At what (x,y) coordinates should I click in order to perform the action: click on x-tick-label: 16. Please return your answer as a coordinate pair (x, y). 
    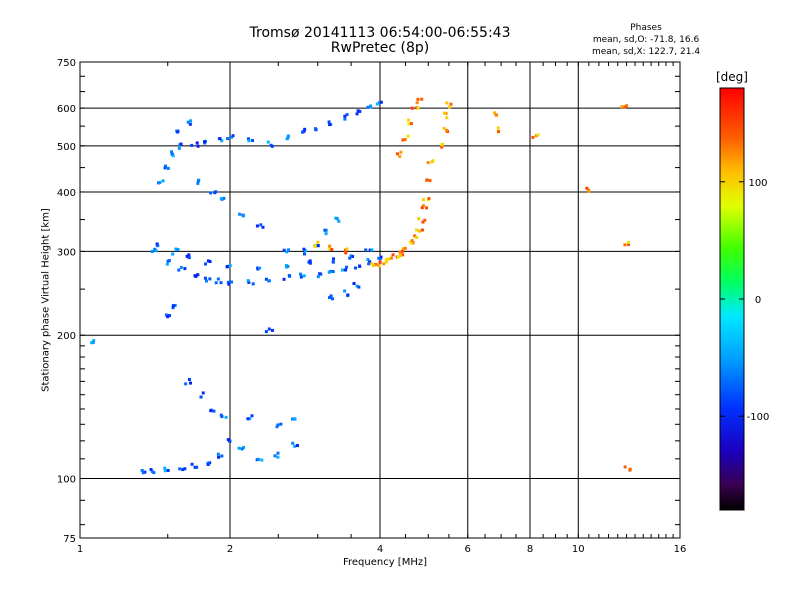
    Looking at the image, I should click on (680, 549).